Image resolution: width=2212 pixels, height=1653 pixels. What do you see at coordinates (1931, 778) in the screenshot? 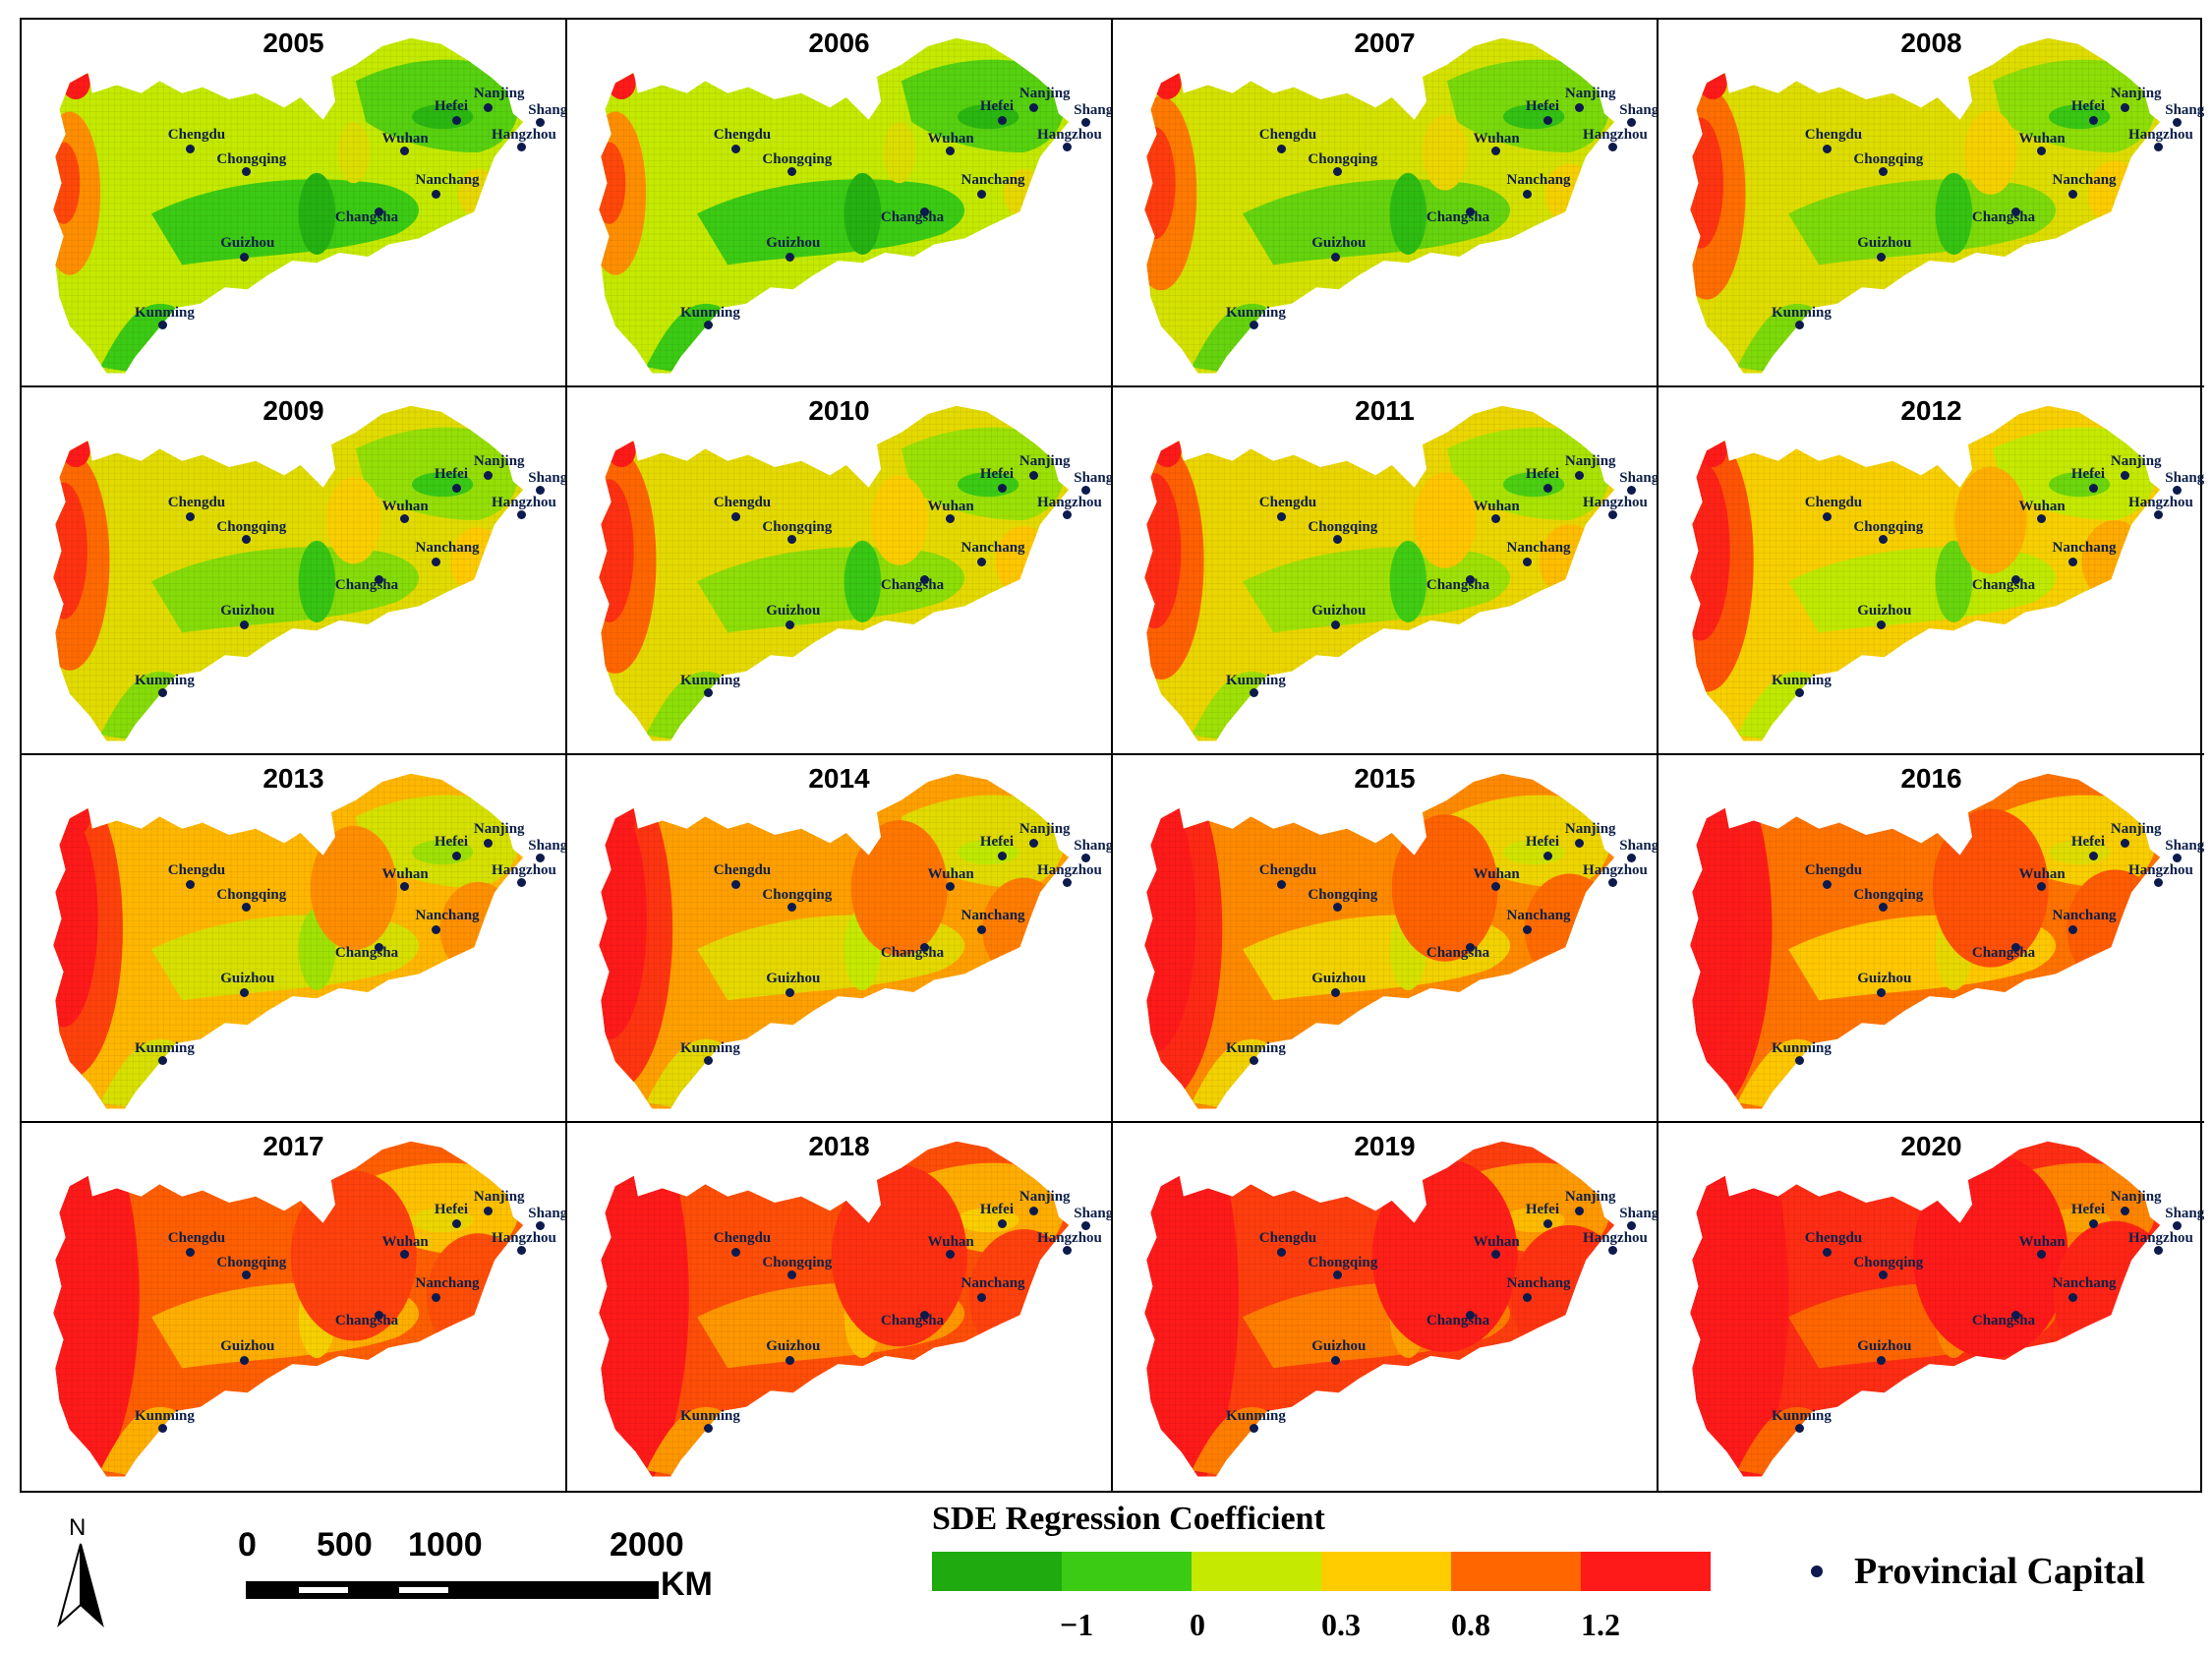
I see `panel-year-label: 2016` at bounding box center [1931, 778].